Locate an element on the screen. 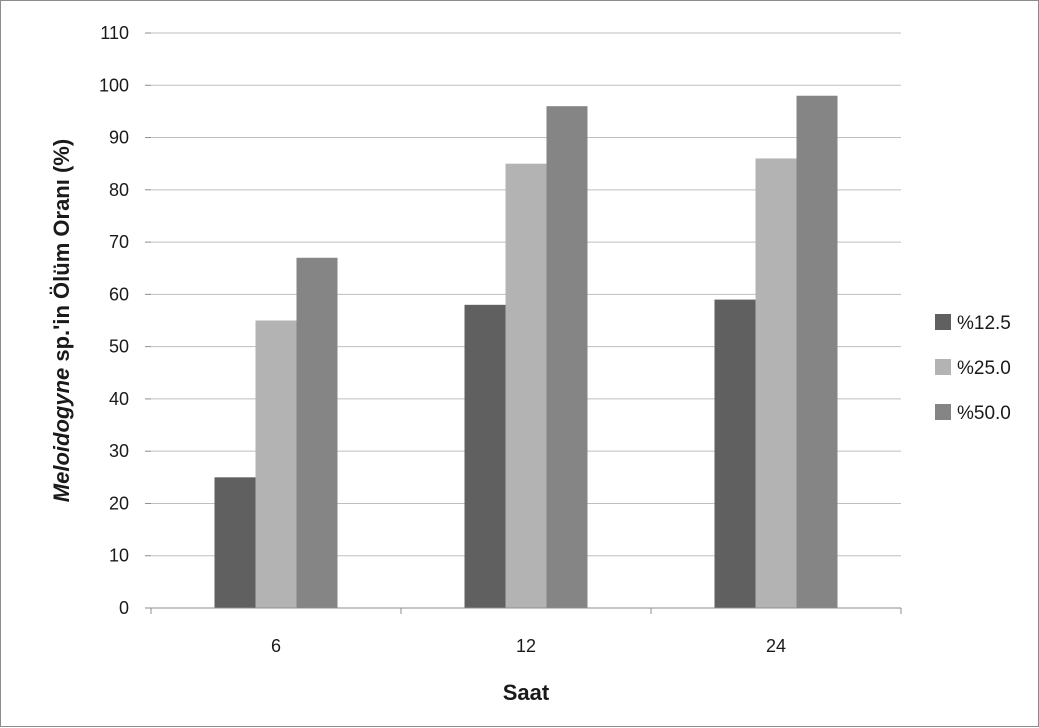 This screenshot has width=1039, height=728. x-tick-label: 24 is located at coordinates (776, 646).